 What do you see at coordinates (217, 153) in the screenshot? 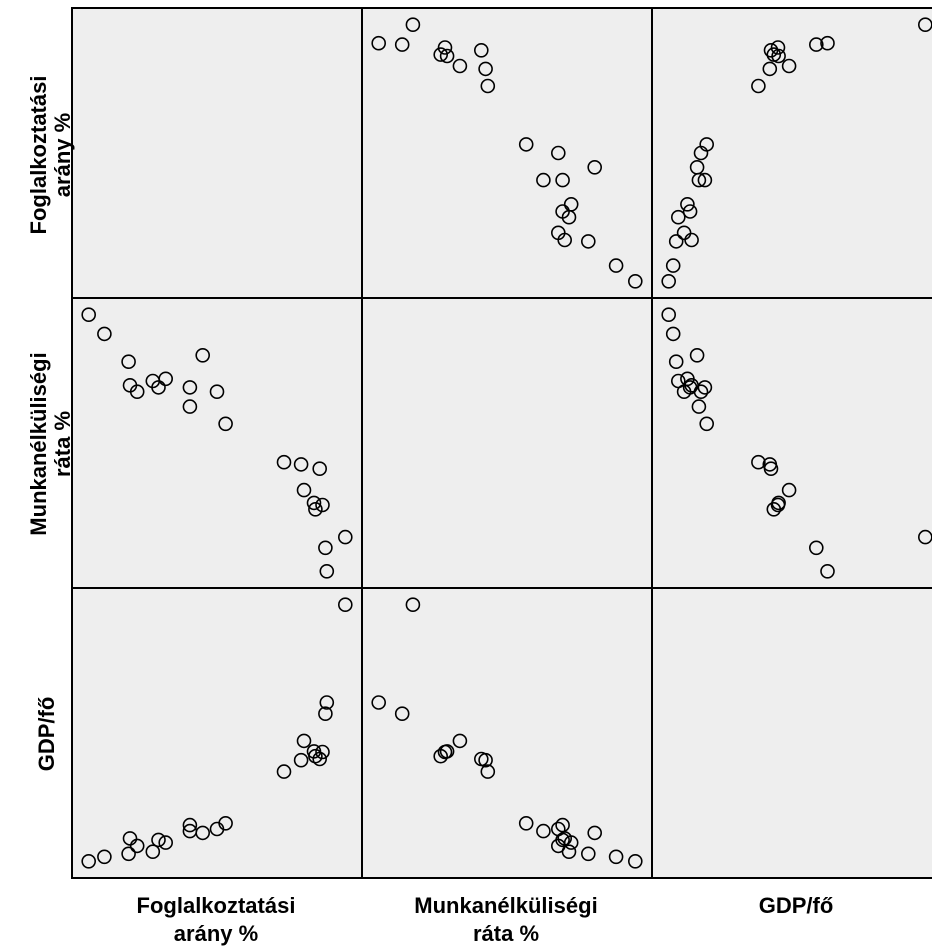
I see `panel-r0-c0` at bounding box center [217, 153].